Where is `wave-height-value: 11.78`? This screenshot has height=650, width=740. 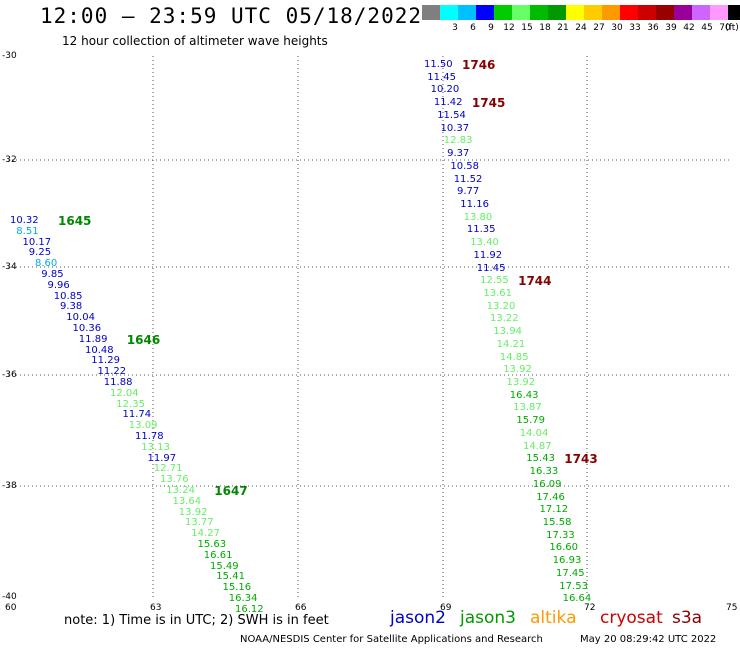 wave-height-value: 11.78 is located at coordinates (149, 436).